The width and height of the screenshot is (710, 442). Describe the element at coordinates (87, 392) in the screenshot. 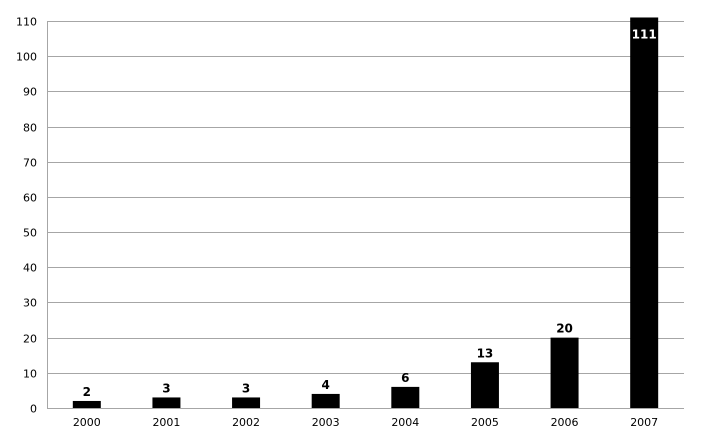

I see `data-label: 2` at that location.